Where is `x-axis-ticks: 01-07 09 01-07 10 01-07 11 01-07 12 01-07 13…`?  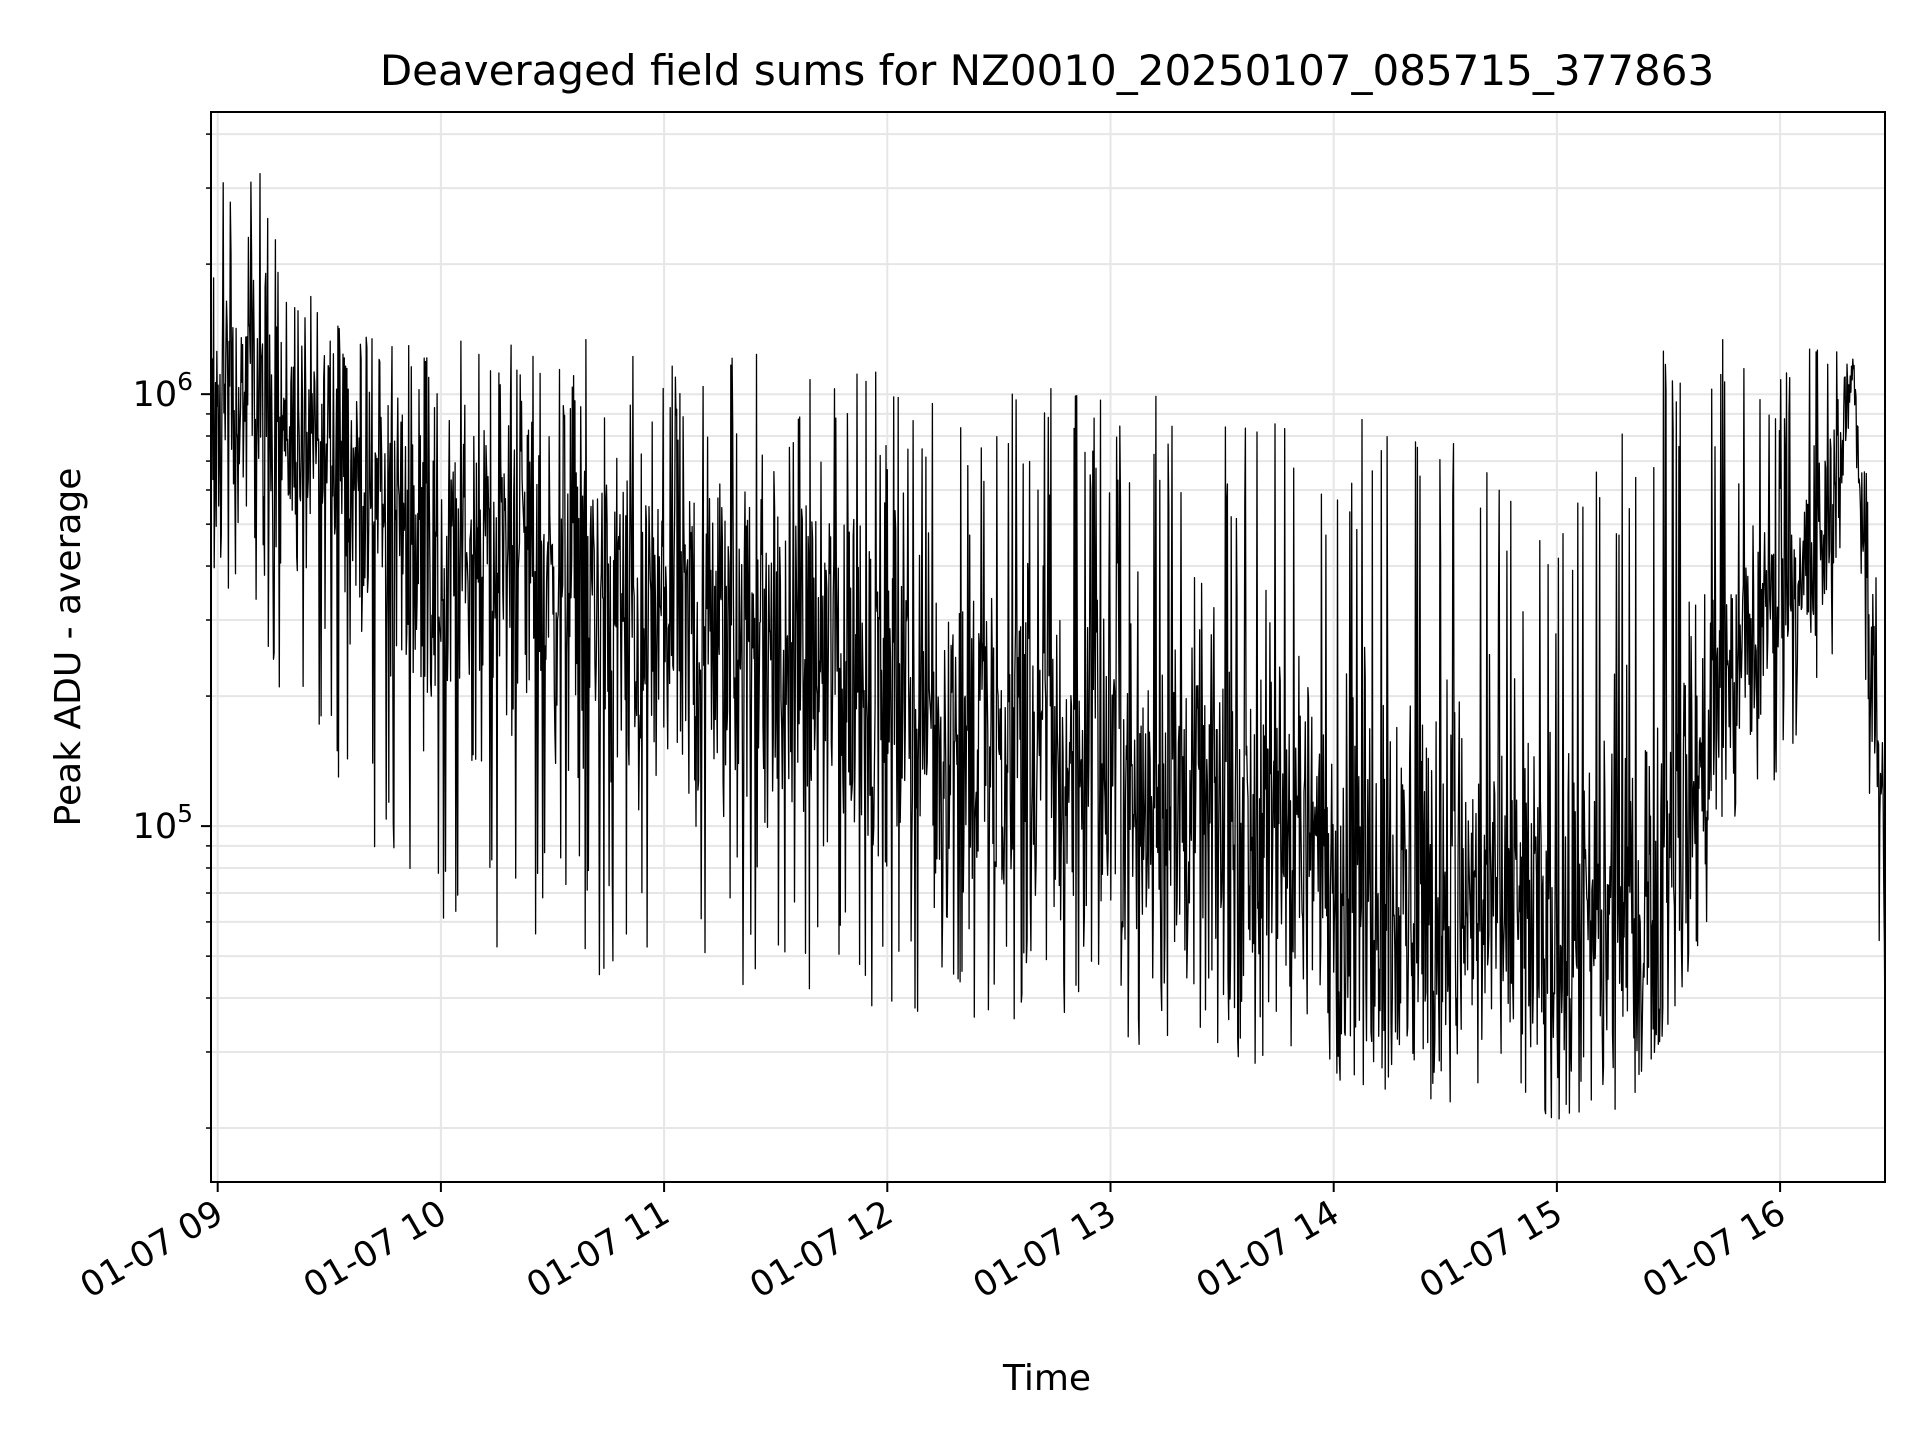 x-axis-ticks: 01-07 09 01-07 10 01-07 11 01-07 12 01-07 13… is located at coordinates (933, 1244).